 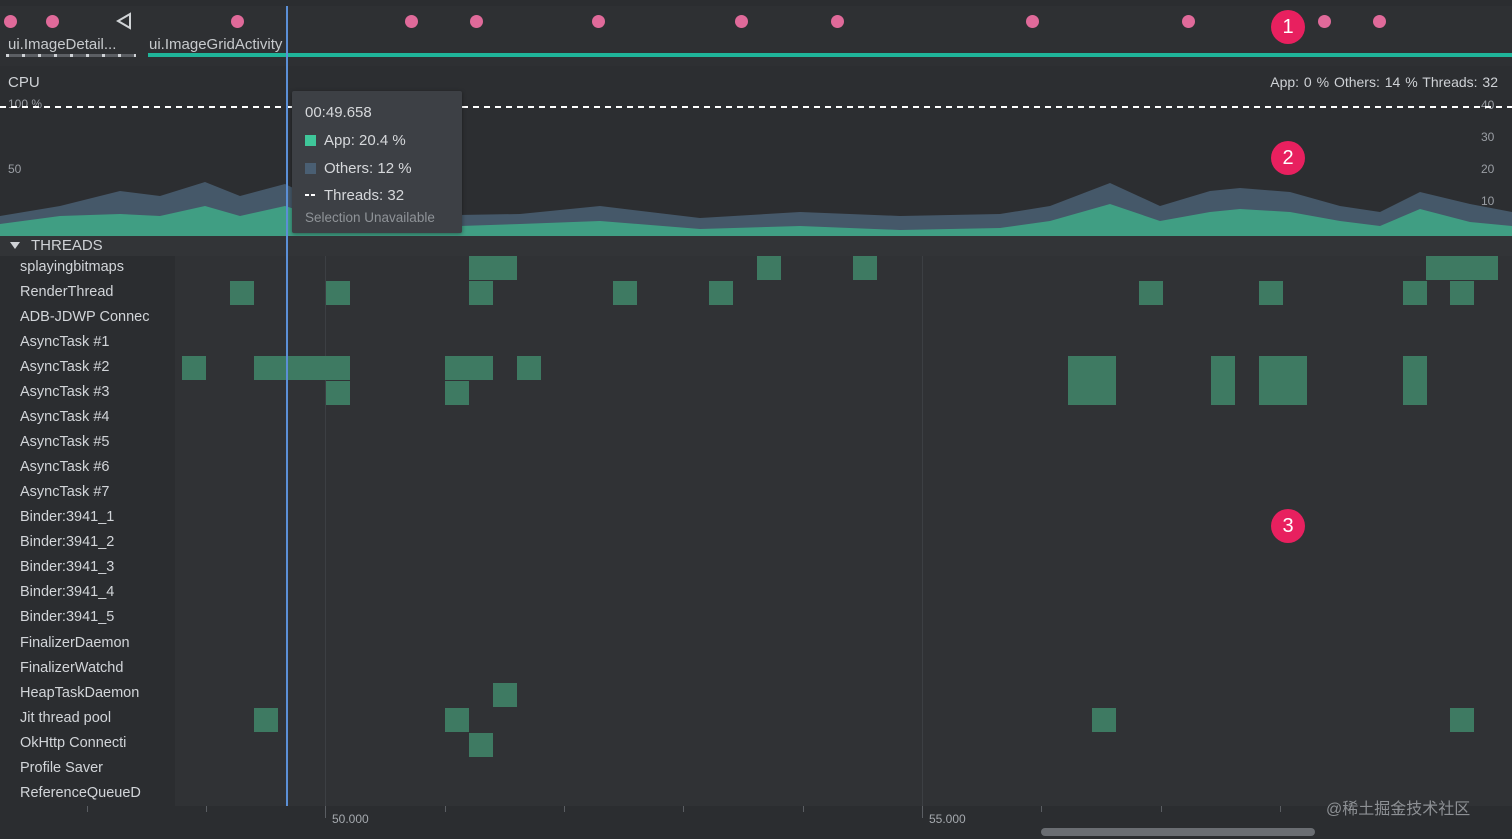 I want to click on annotation-marker-1: 1, so click(x=1288, y=27).